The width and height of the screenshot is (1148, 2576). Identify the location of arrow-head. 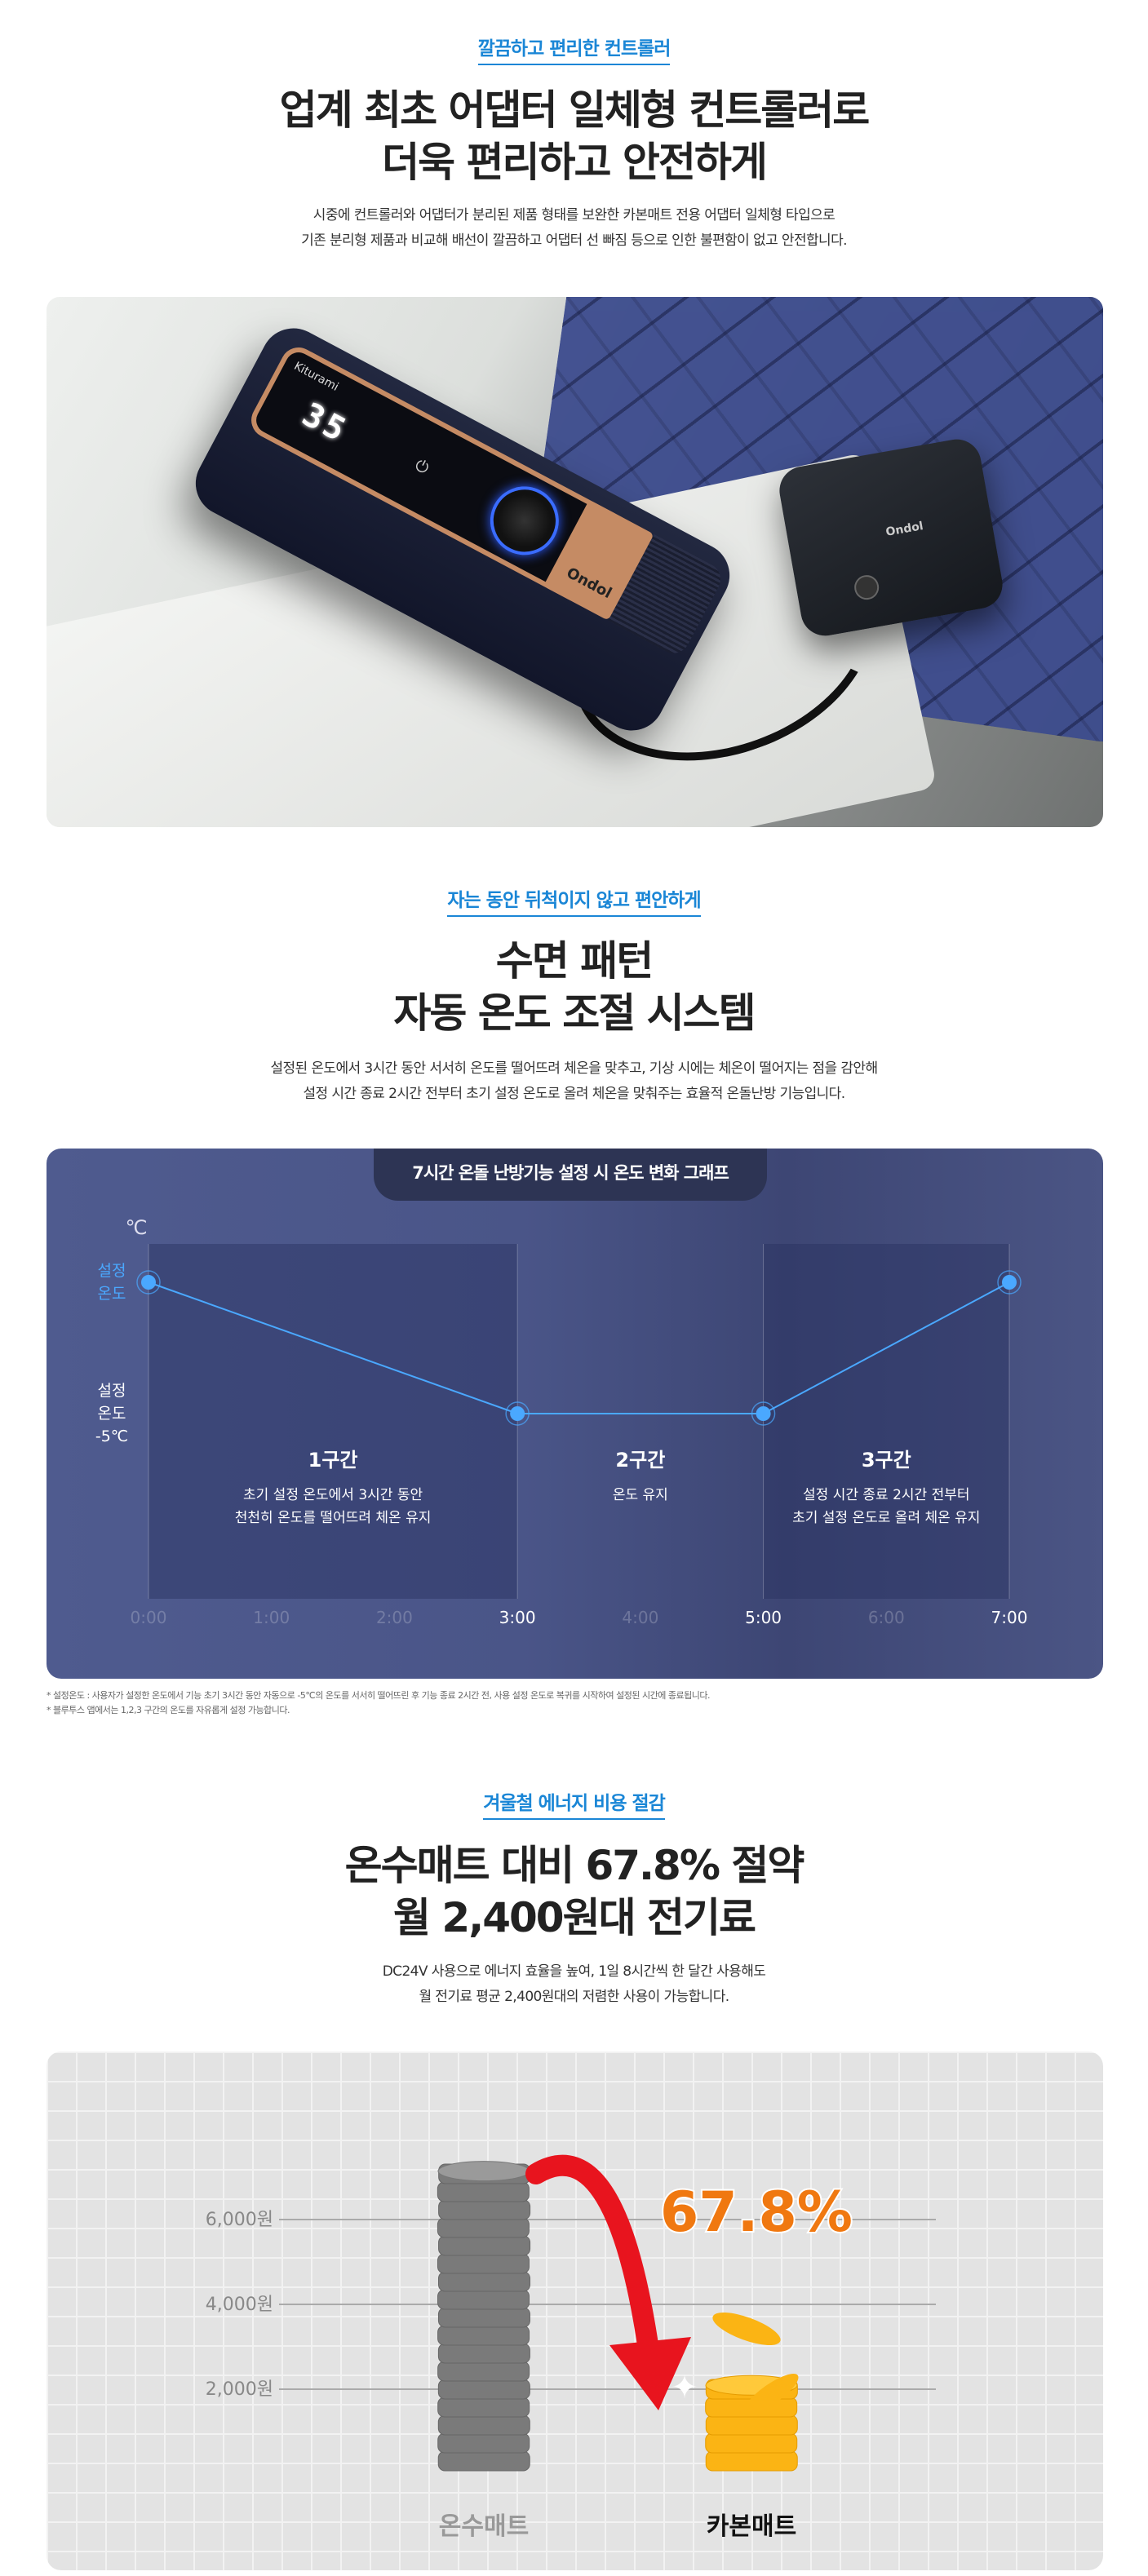
(650, 2373).